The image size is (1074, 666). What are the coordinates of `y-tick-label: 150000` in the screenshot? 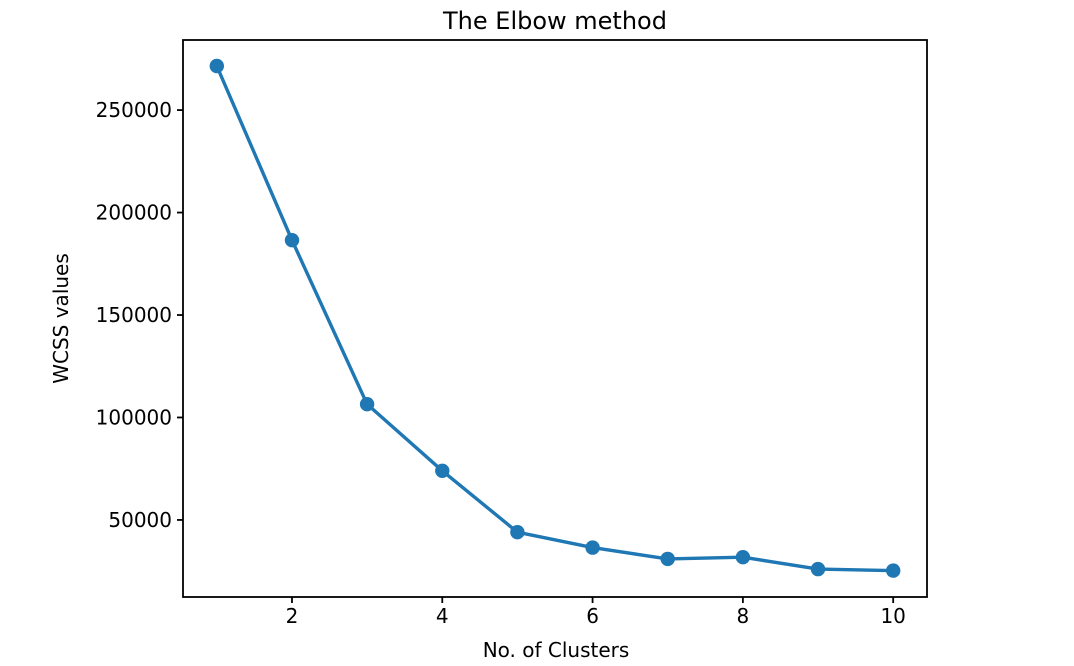 It's located at (134, 315).